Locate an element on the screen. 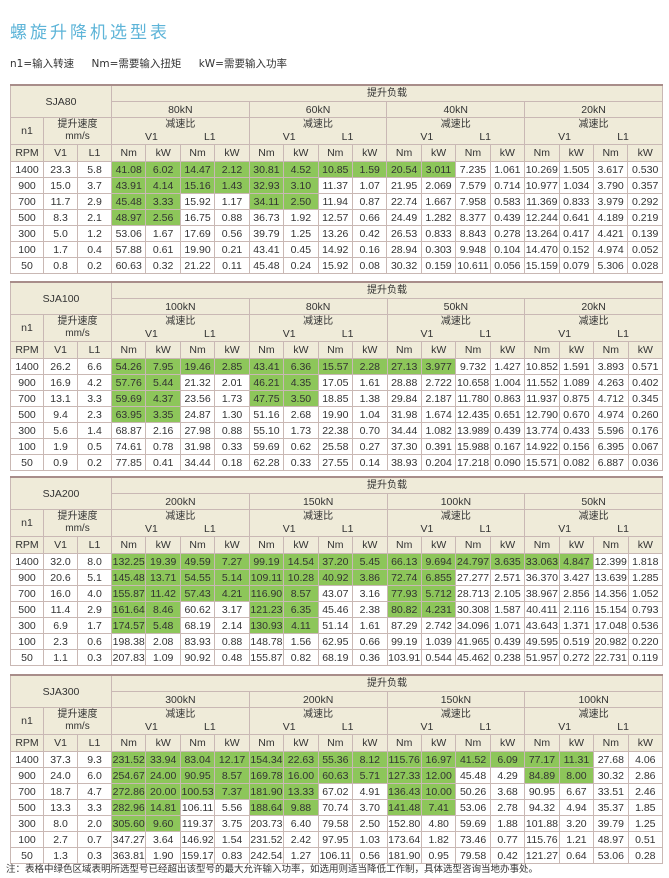 The height and width of the screenshot is (878, 669). value-cell: 1.004 is located at coordinates (507, 382).